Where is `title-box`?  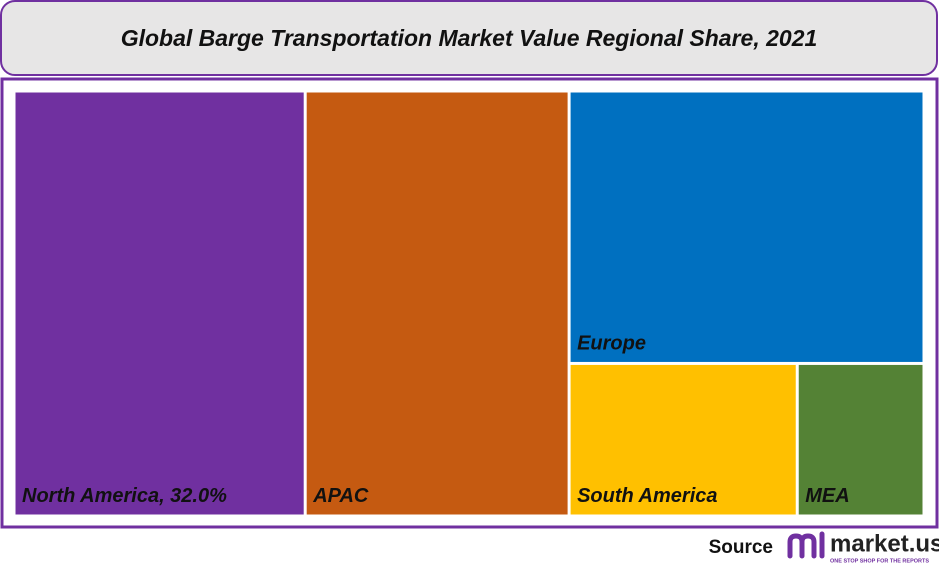 title-box is located at coordinates (469, 38).